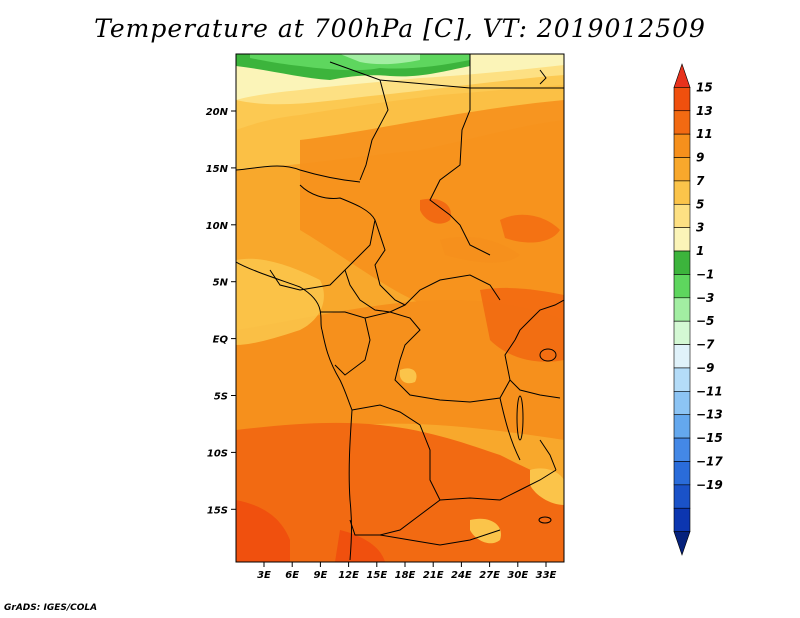 The image size is (800, 618). Describe the element at coordinates (545, 520) in the screenshot. I see `lake-kariba` at that location.